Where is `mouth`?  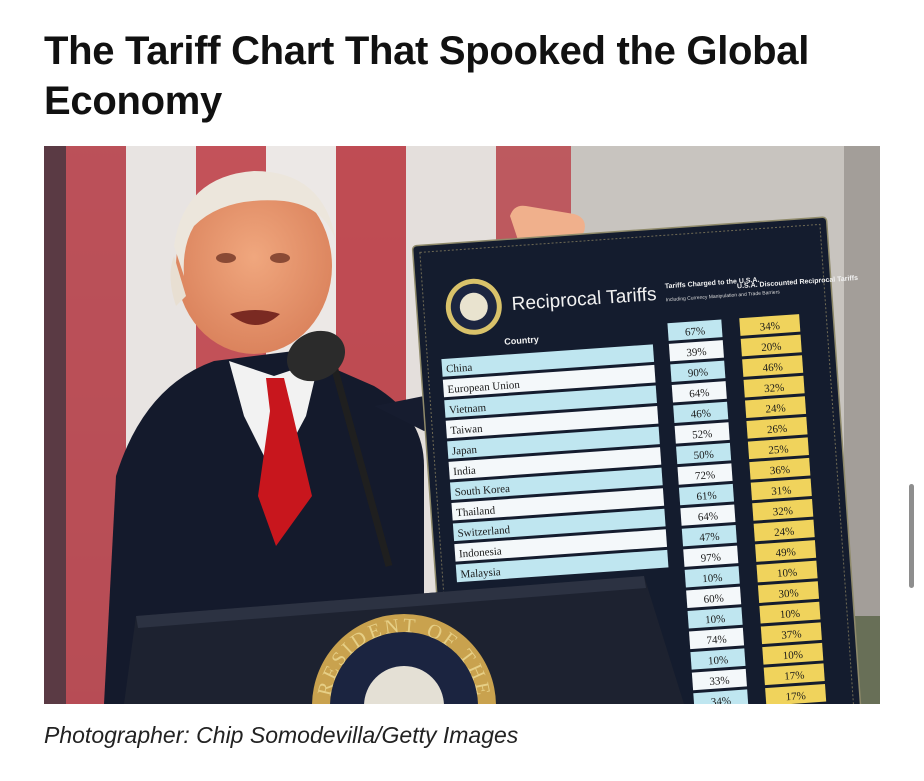
mouth is located at coordinates (255, 317).